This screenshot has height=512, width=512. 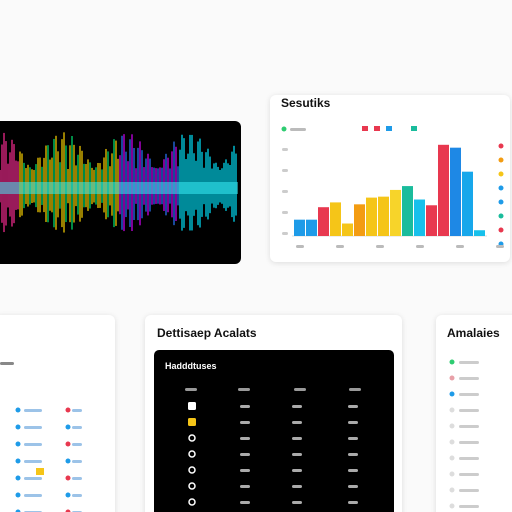 I want to click on table-panel, so click(x=274, y=431).